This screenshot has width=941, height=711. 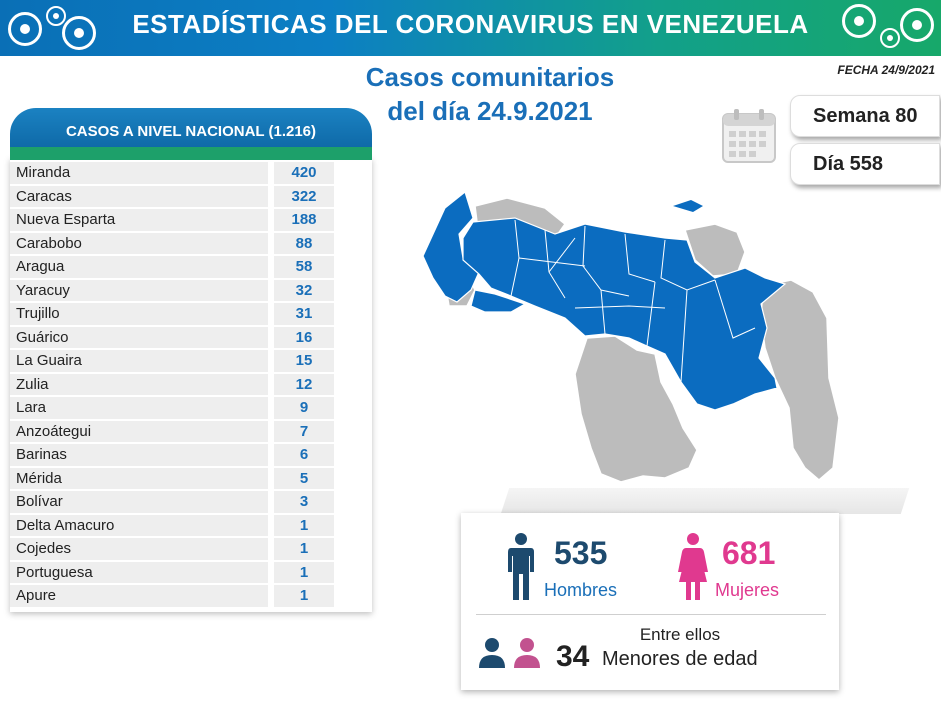 I want to click on table-row: Guárico 16, so click(x=191, y=337).